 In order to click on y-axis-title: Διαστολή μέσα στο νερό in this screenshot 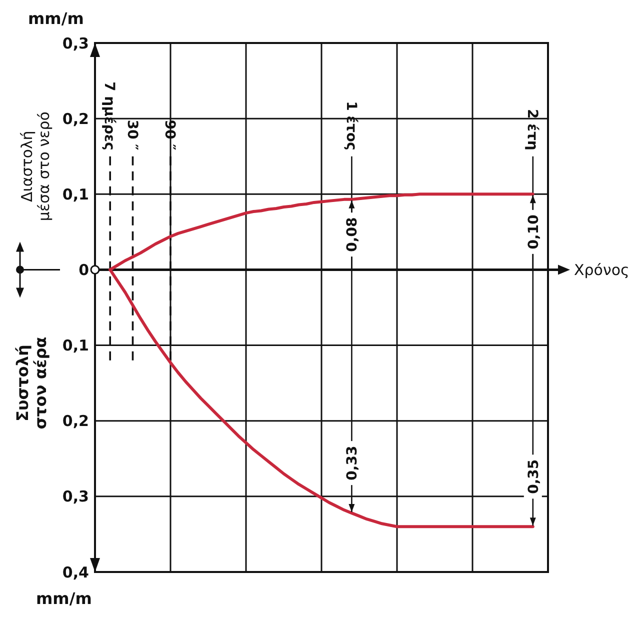, I will do `click(35, 167)`.